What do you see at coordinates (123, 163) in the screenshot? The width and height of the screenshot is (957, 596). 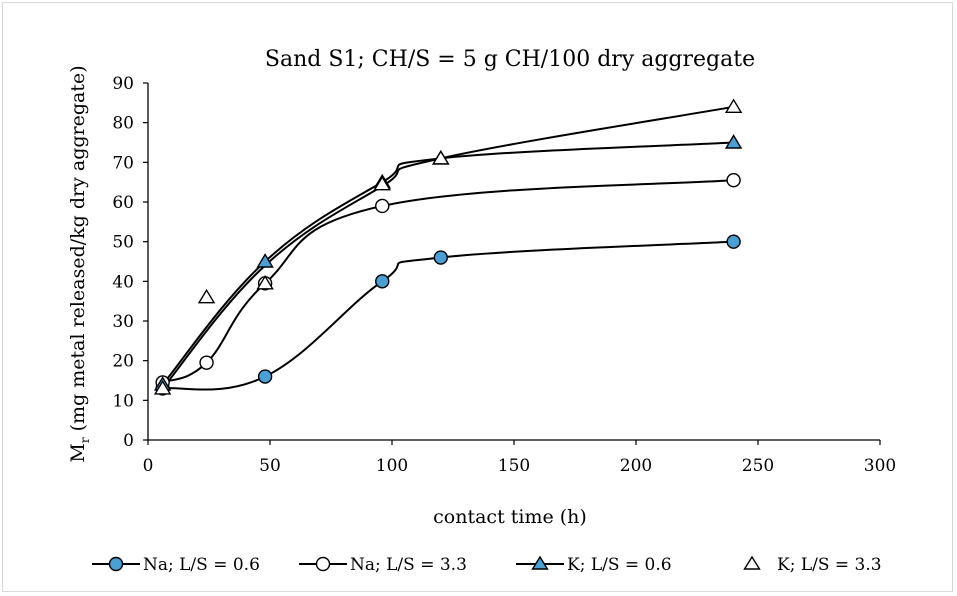 I see `y-tick-label: 70` at bounding box center [123, 163].